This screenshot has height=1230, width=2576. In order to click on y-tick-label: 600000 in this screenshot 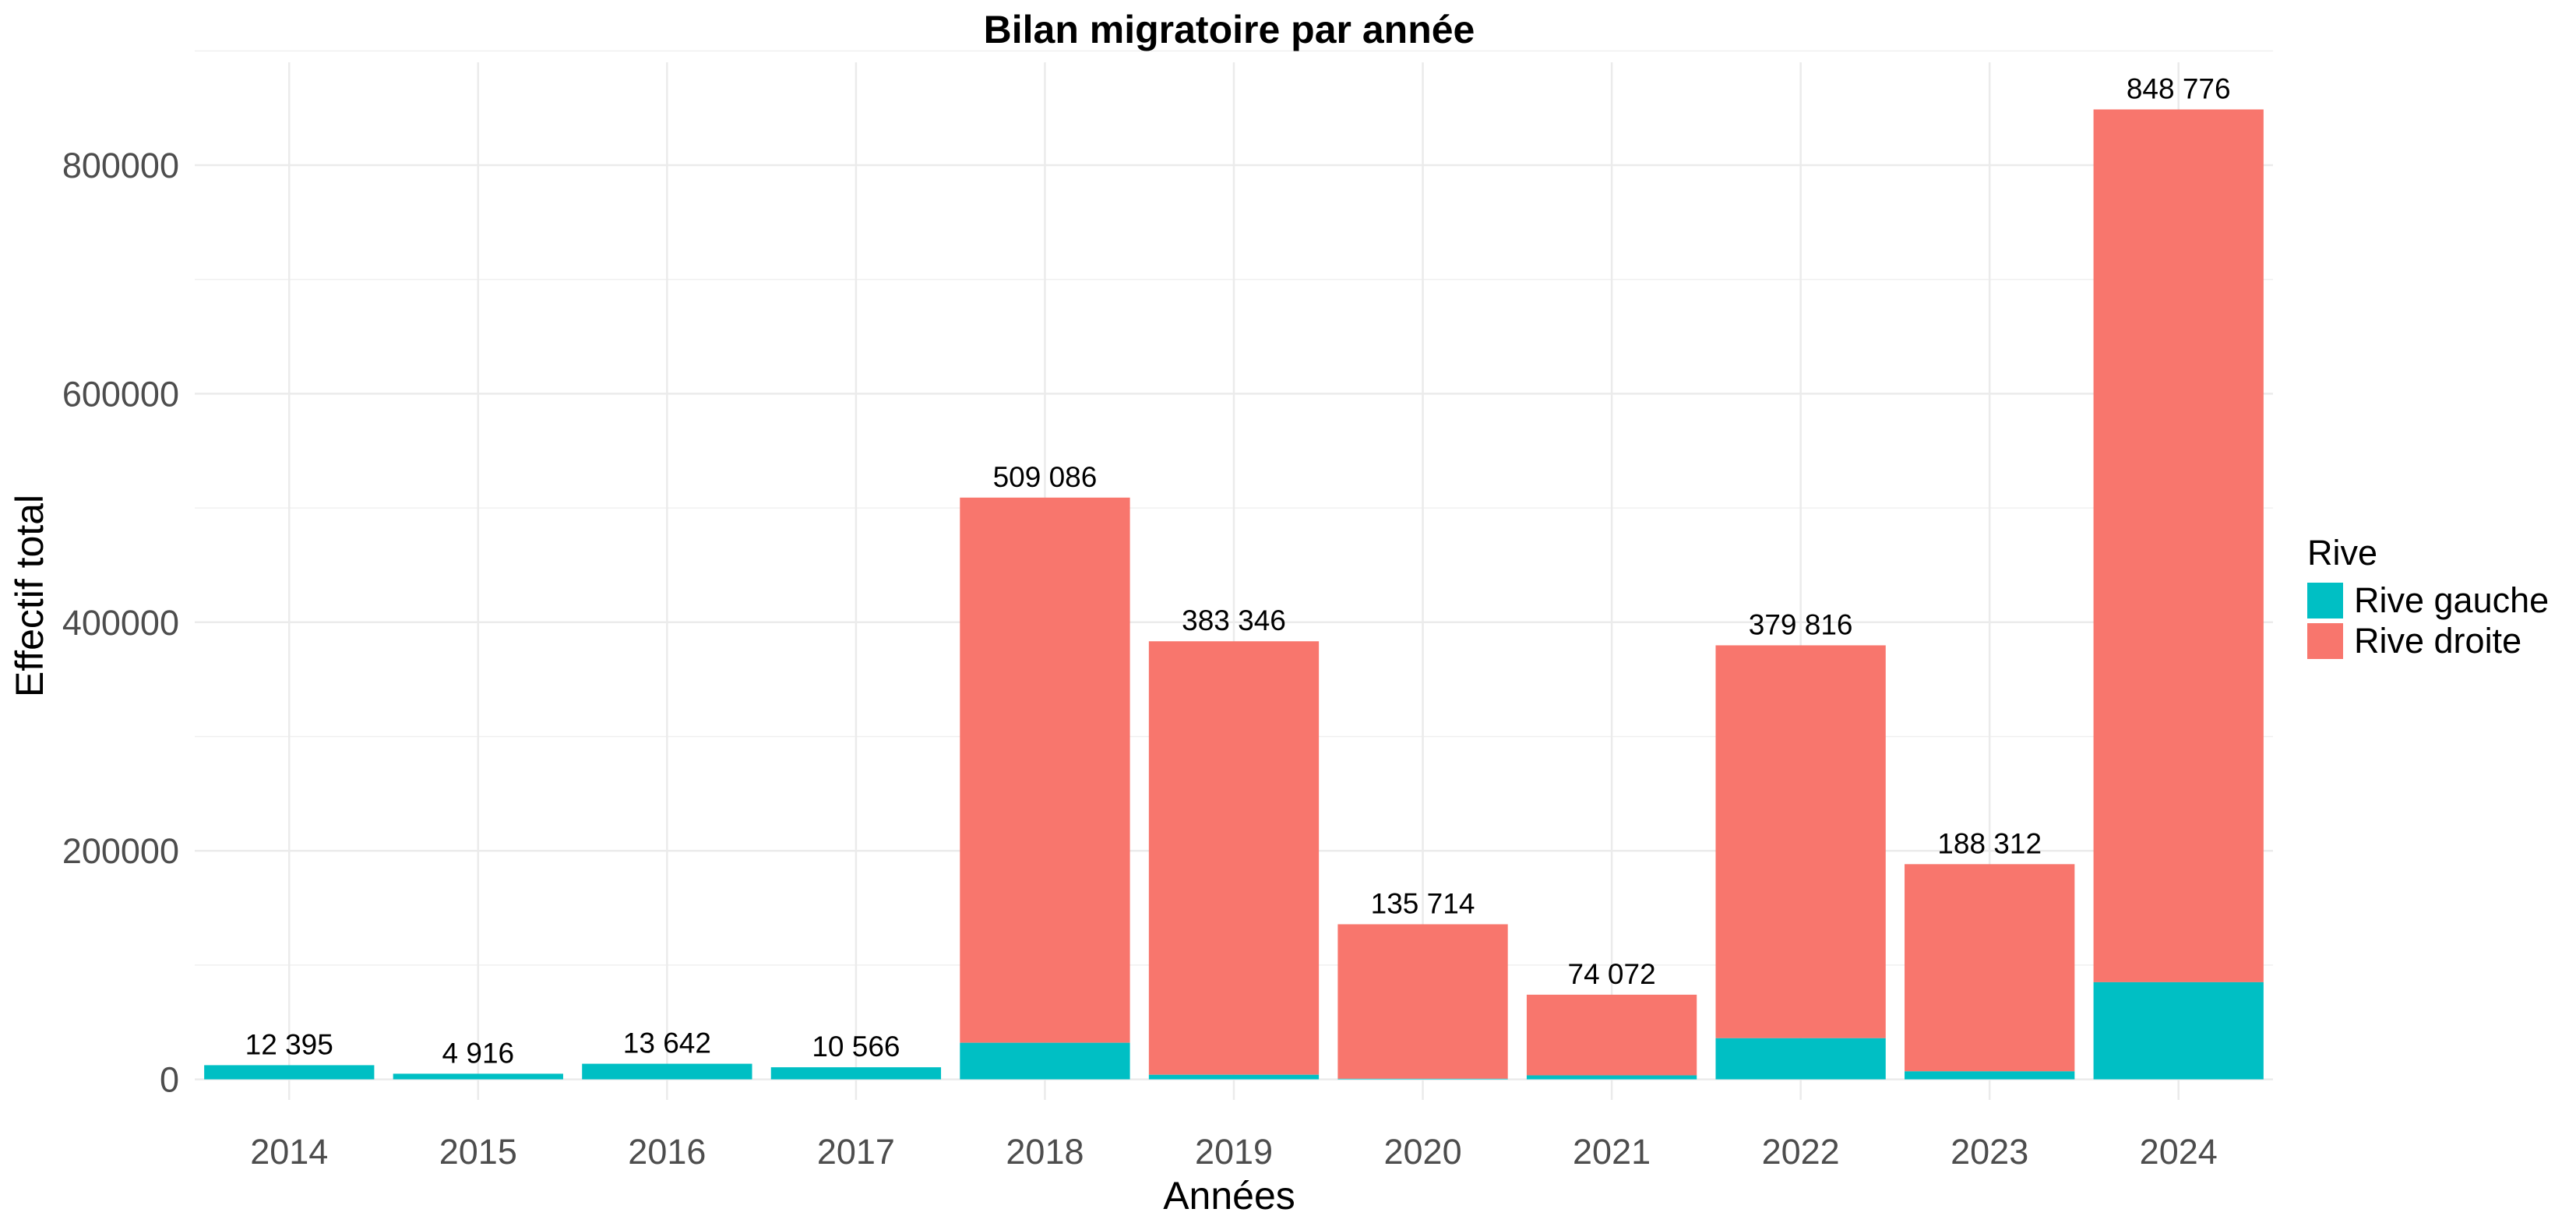, I will do `click(120, 394)`.